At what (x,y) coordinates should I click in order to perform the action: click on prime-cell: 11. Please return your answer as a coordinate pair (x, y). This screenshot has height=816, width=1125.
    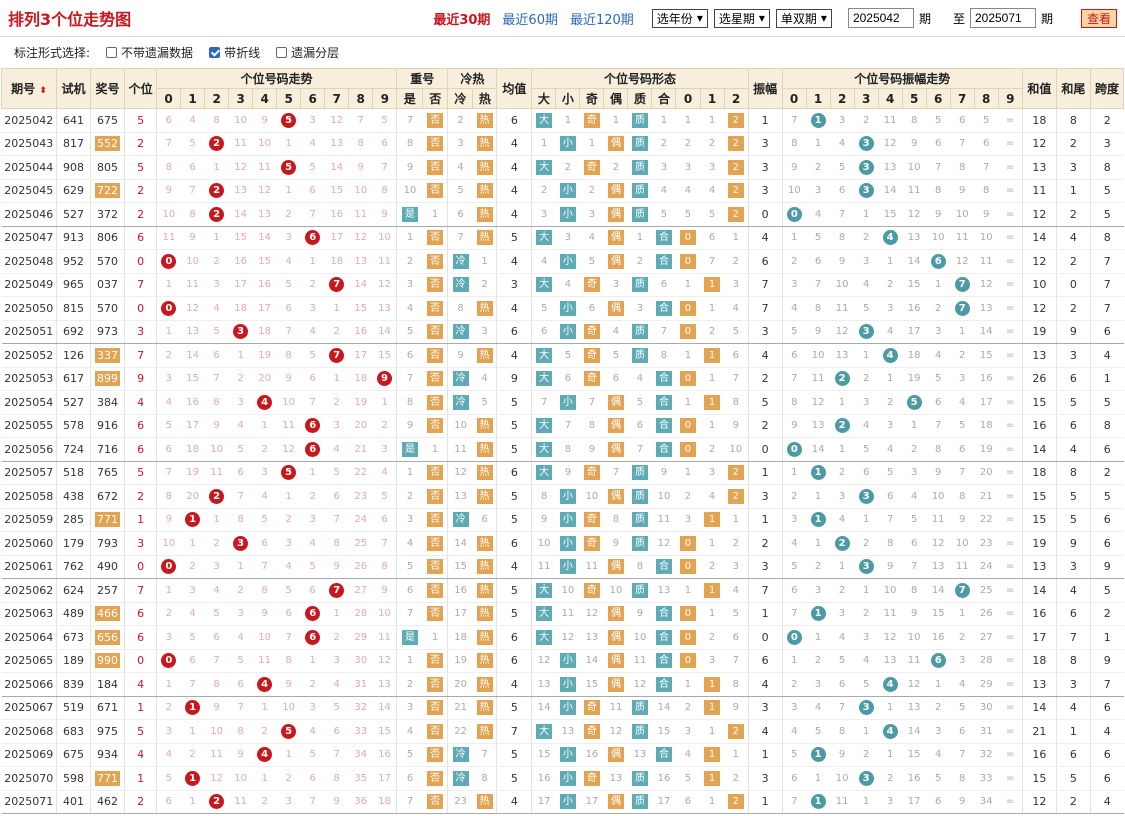
    Looking at the image, I should click on (639, 661).